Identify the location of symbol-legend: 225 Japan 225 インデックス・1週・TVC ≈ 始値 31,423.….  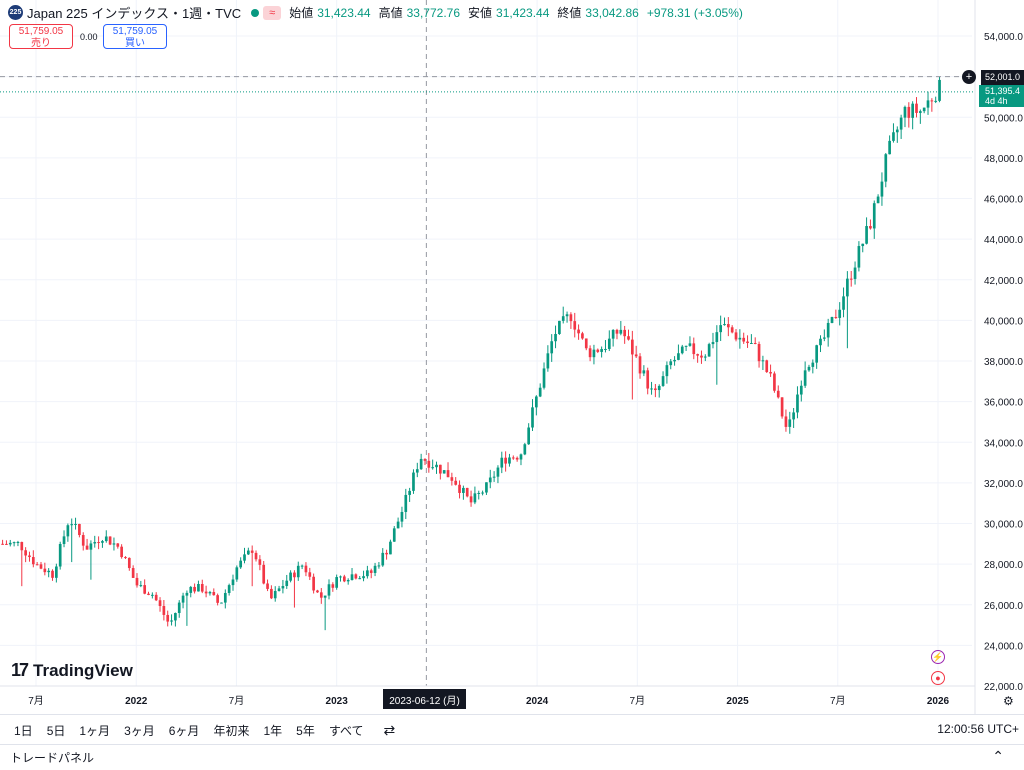
(377, 12).